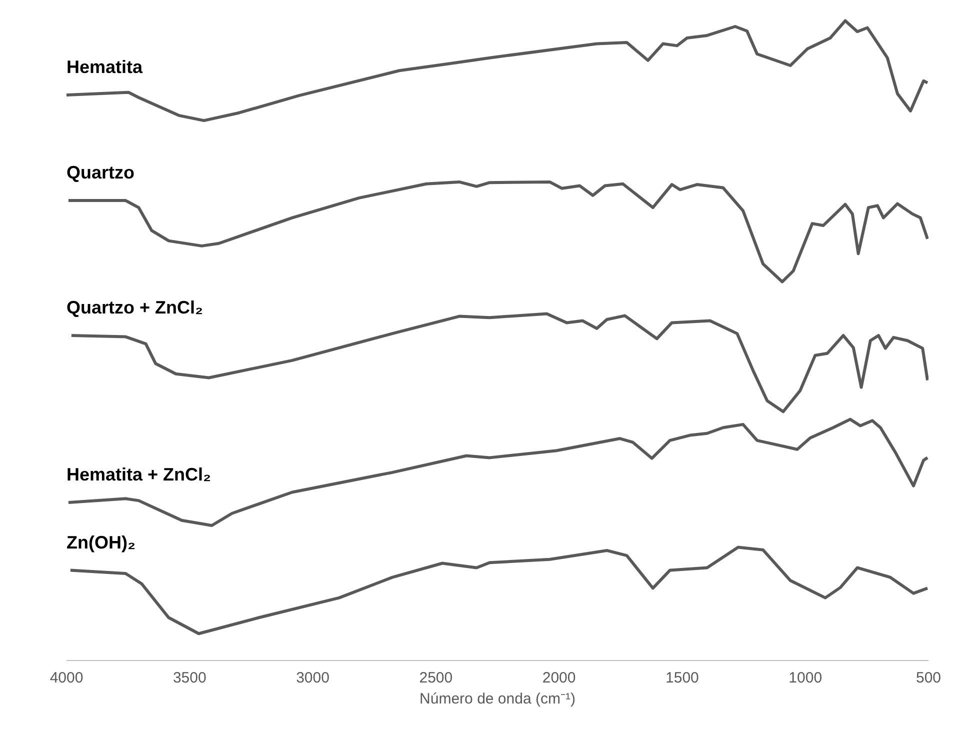  Describe the element at coordinates (100, 172) in the screenshot. I see `series-label: Quartzo` at that location.